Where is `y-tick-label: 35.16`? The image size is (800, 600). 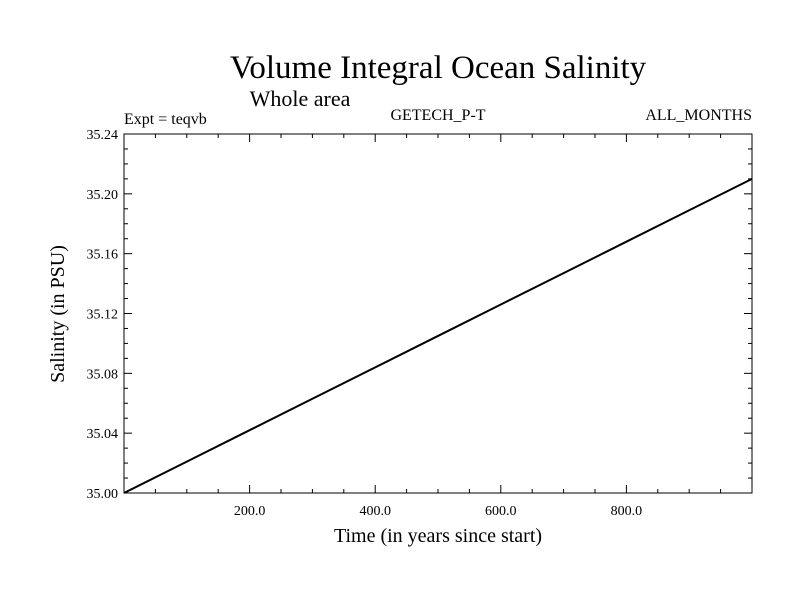
y-tick-label: 35.16 is located at coordinates (103, 255).